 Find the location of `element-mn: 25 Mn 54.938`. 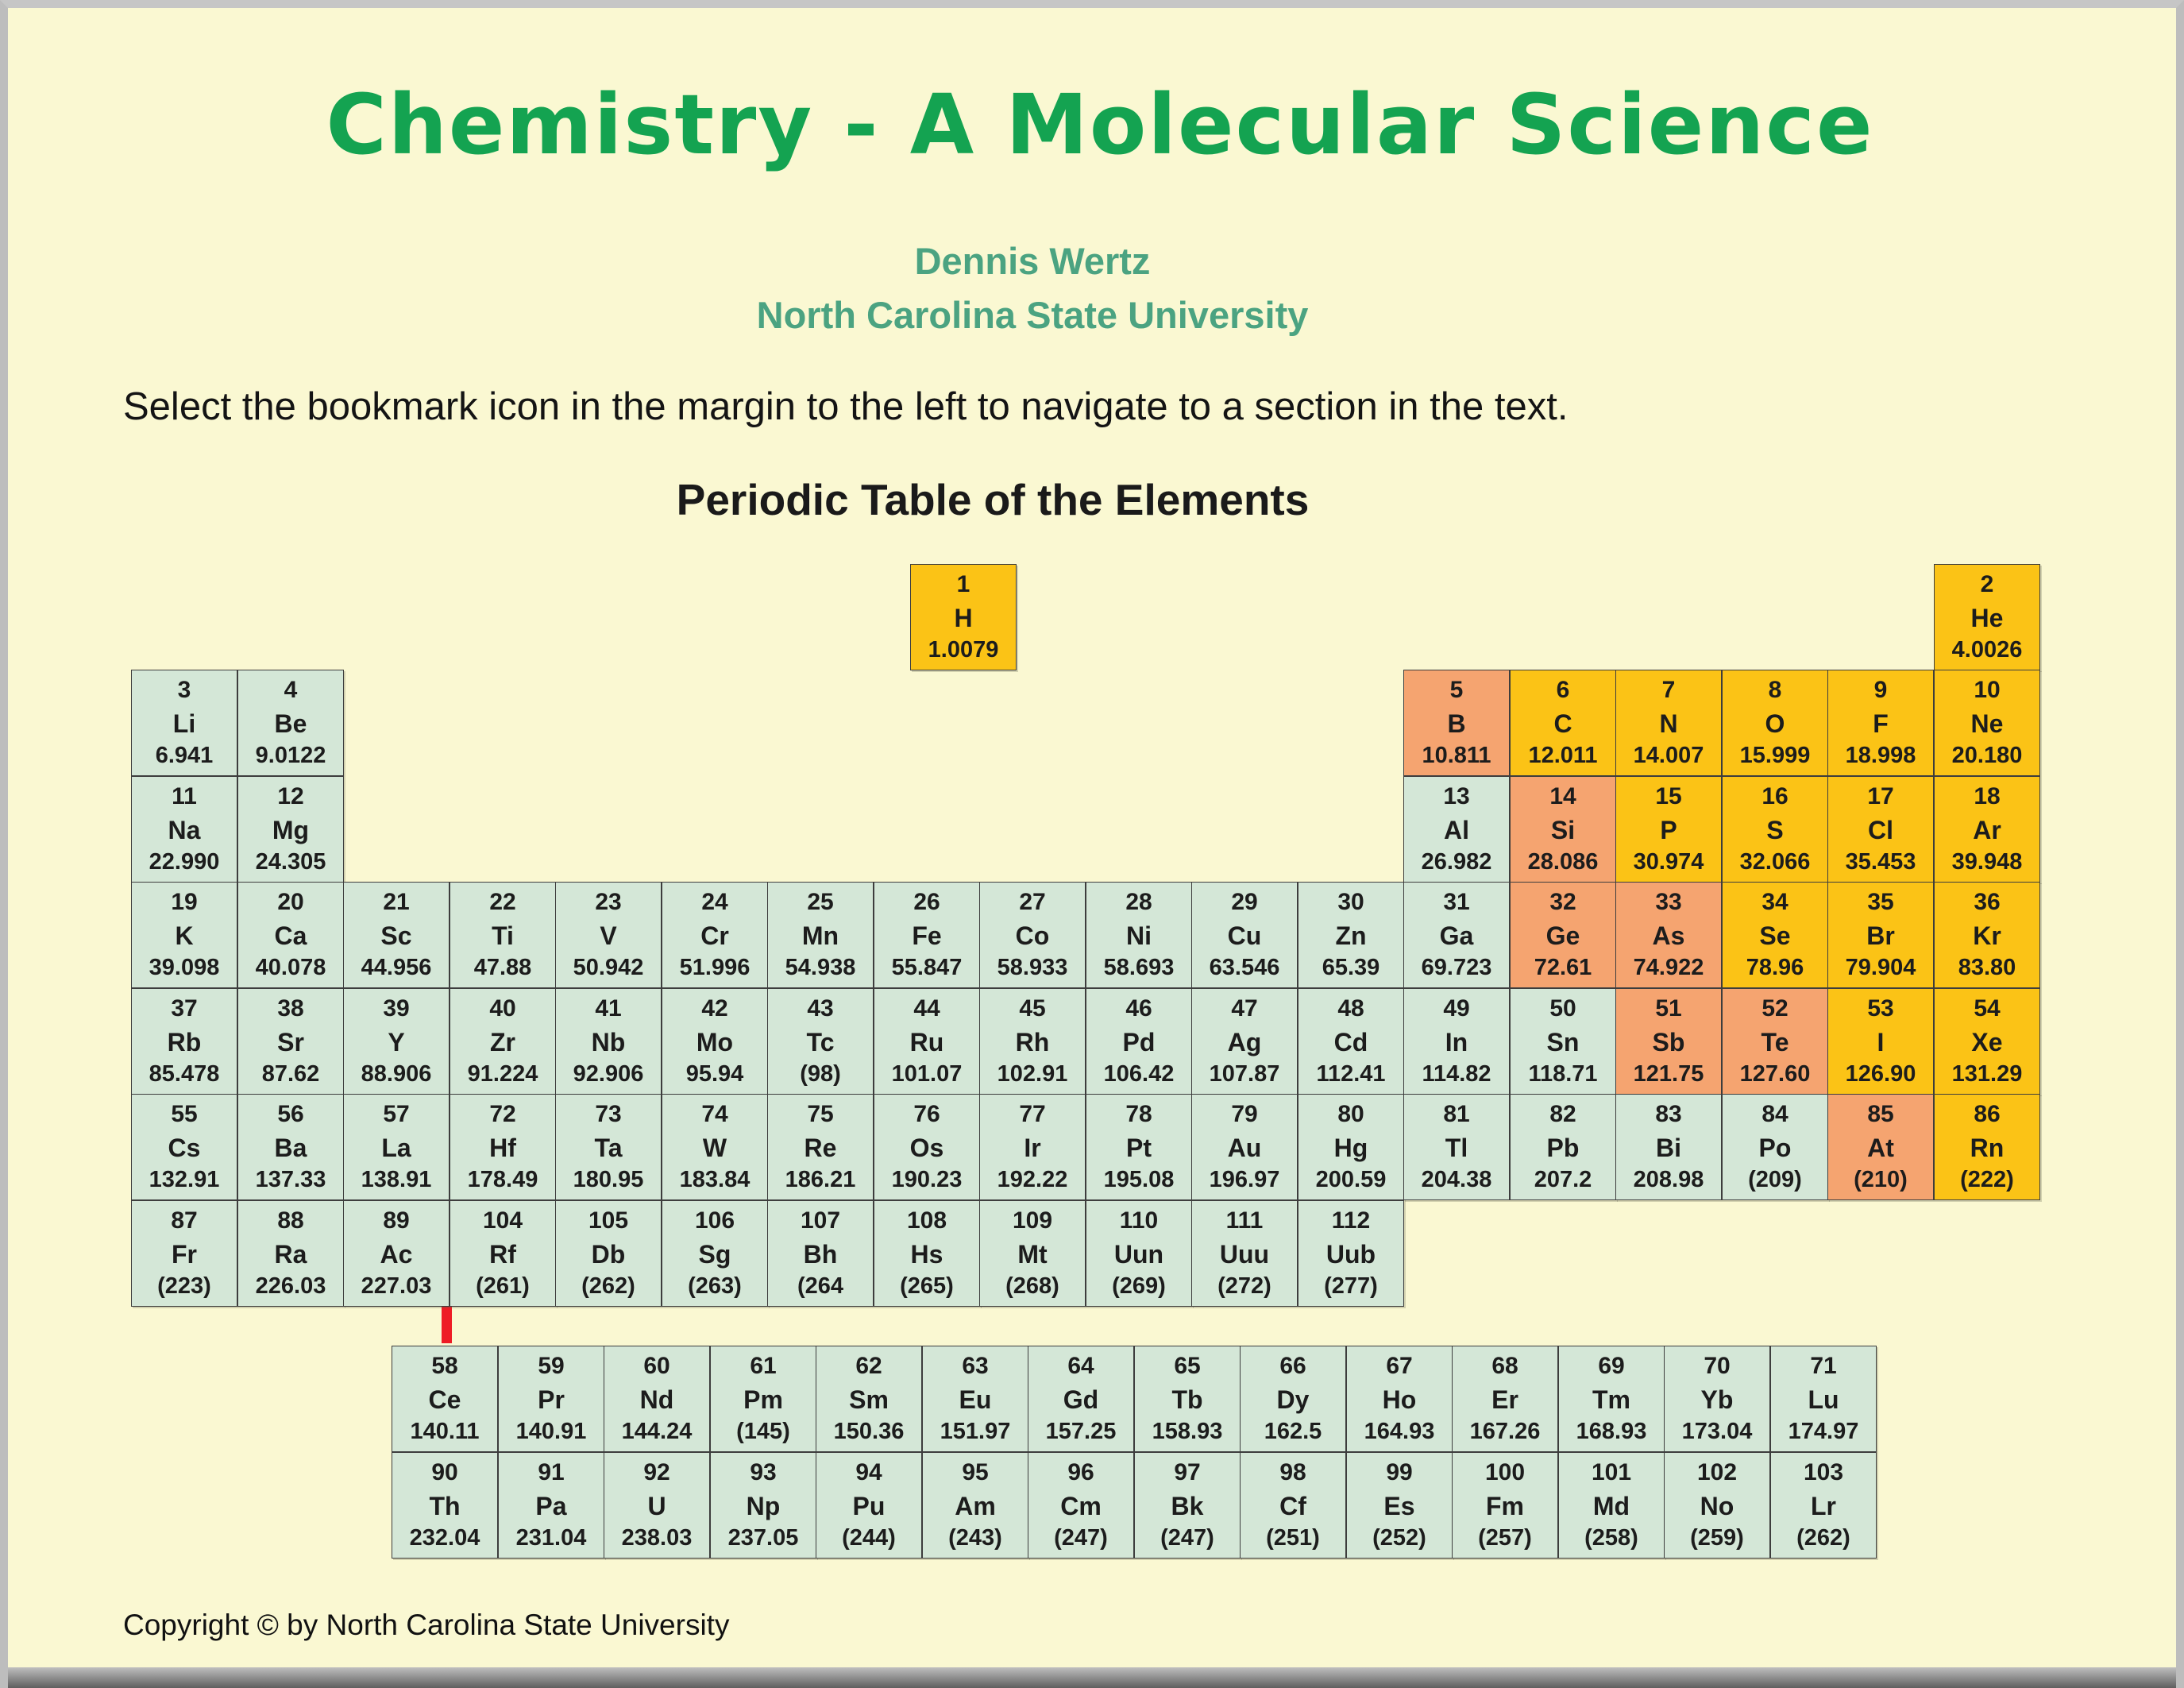

element-mn: 25 Mn 54.938 is located at coordinates (820, 935).